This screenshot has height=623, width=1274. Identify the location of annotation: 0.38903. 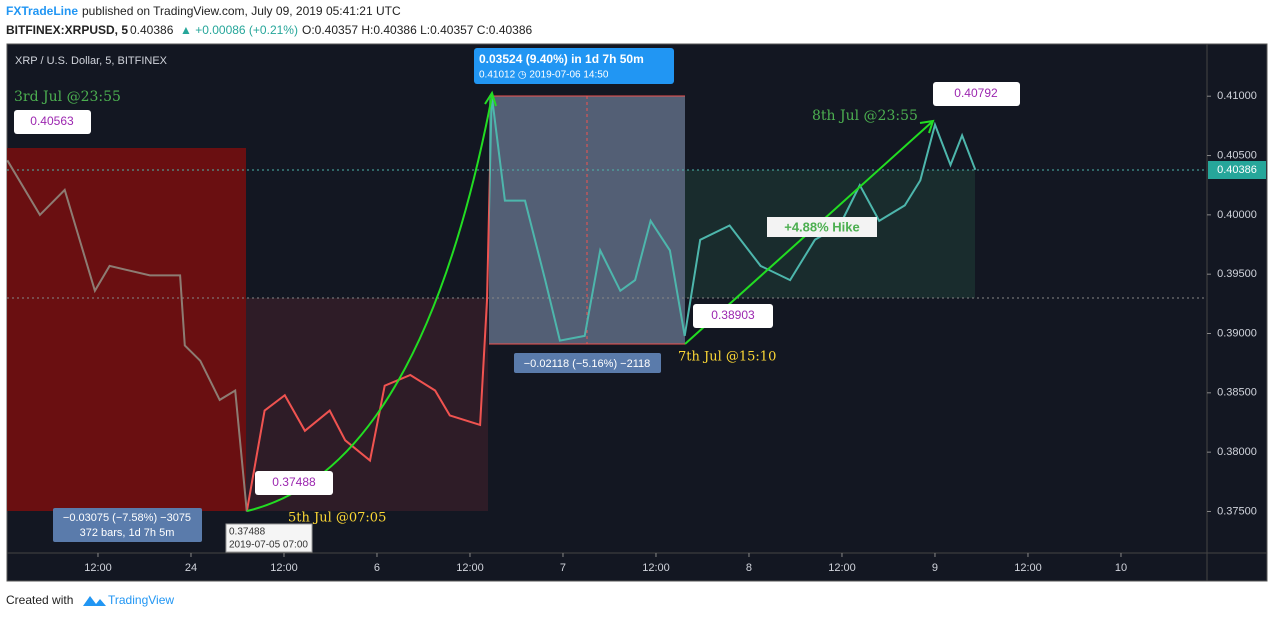
(733, 315).